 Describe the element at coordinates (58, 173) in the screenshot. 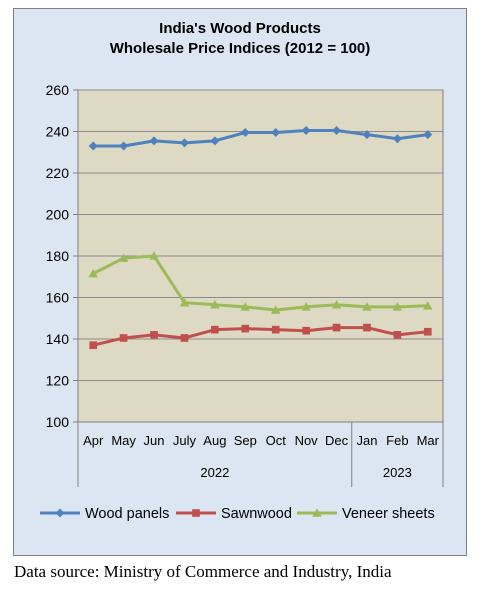

I see `y-tick-label: 220` at that location.